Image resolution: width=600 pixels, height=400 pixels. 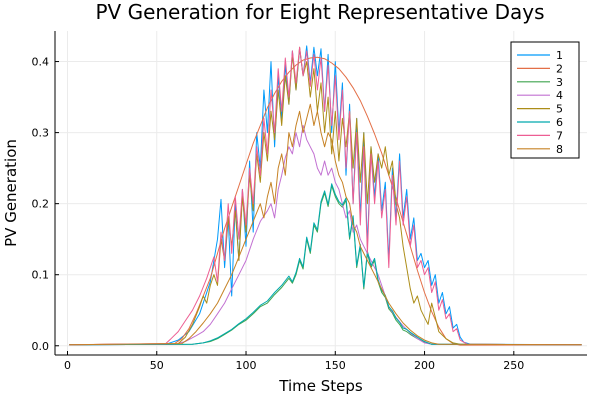 I want to click on legend-label-3: 3, so click(x=559, y=82).